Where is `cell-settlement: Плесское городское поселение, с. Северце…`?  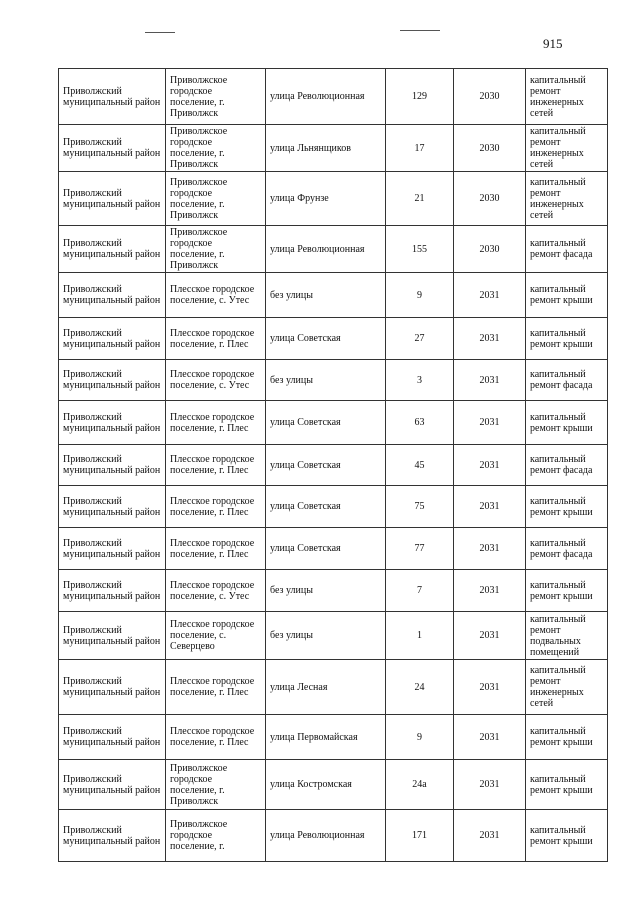 cell-settlement: Плесское городское поселение, с. Северце… is located at coordinates (215, 635).